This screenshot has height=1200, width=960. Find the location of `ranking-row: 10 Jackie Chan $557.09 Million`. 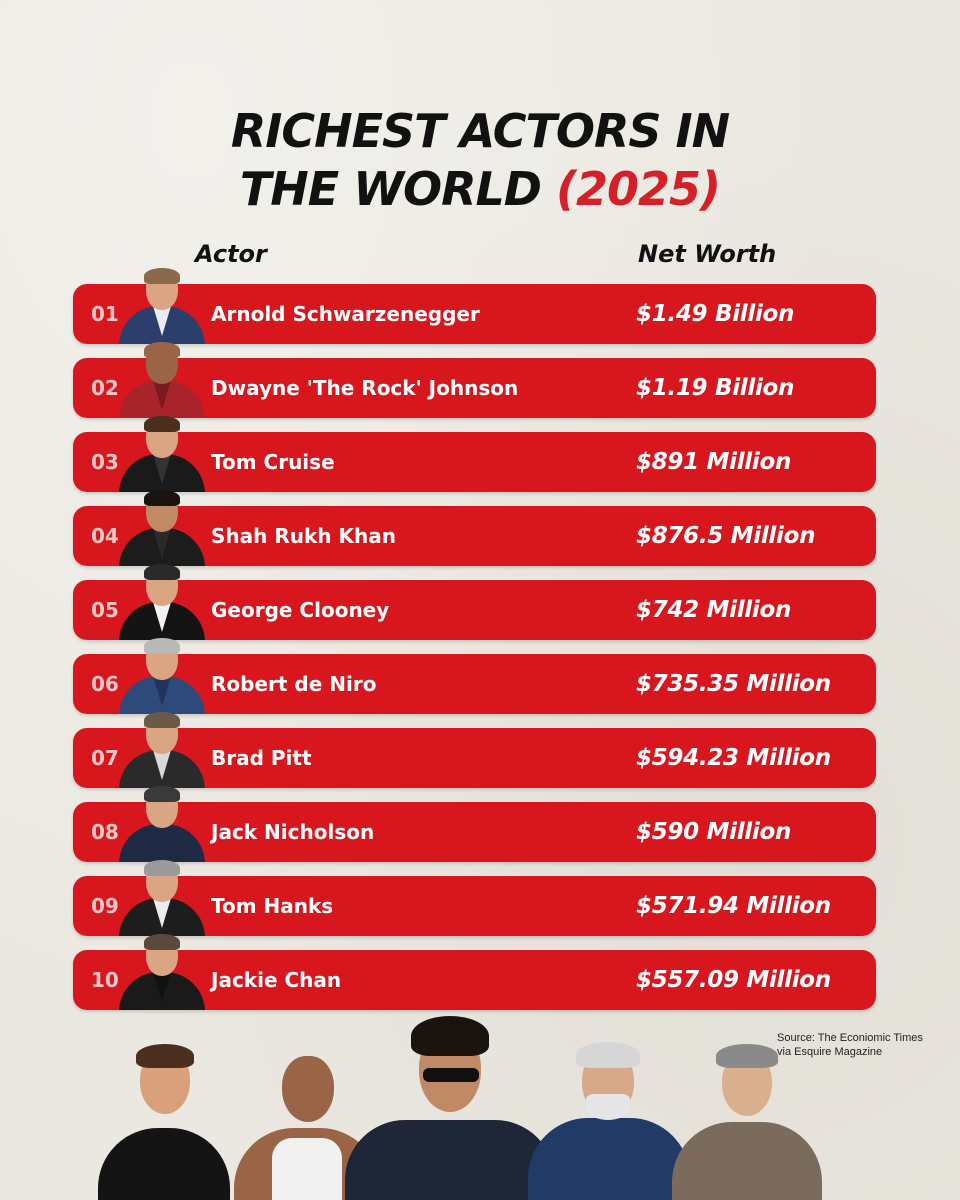

ranking-row: 10 Jackie Chan $557.09 Million is located at coordinates (474, 972).